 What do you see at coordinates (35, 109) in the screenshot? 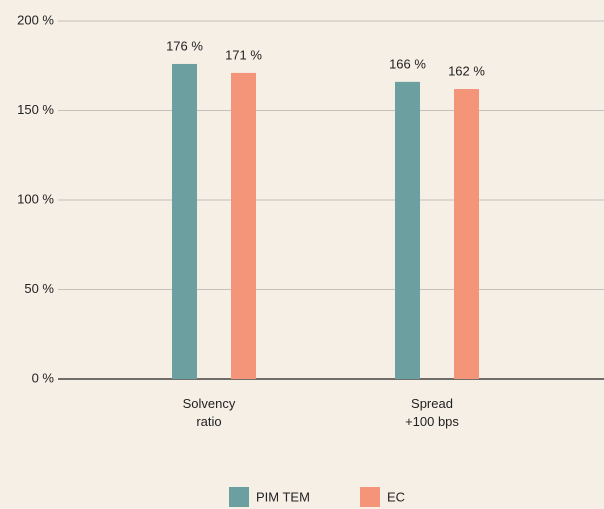
I see `y-tick-label: 150 %` at bounding box center [35, 109].